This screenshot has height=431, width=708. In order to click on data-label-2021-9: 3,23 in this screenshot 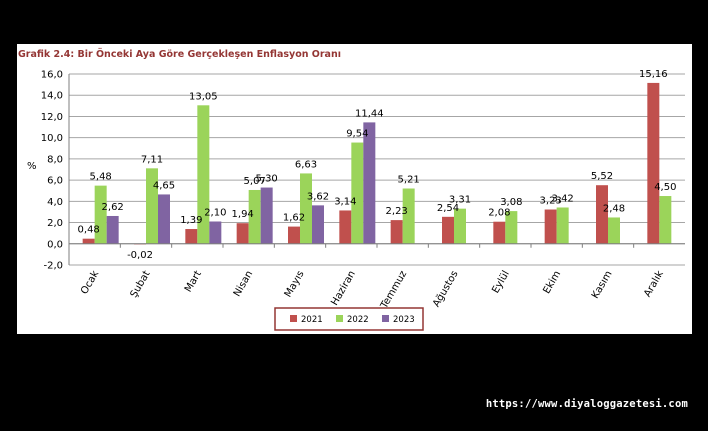, I will do `click(551, 201)`.